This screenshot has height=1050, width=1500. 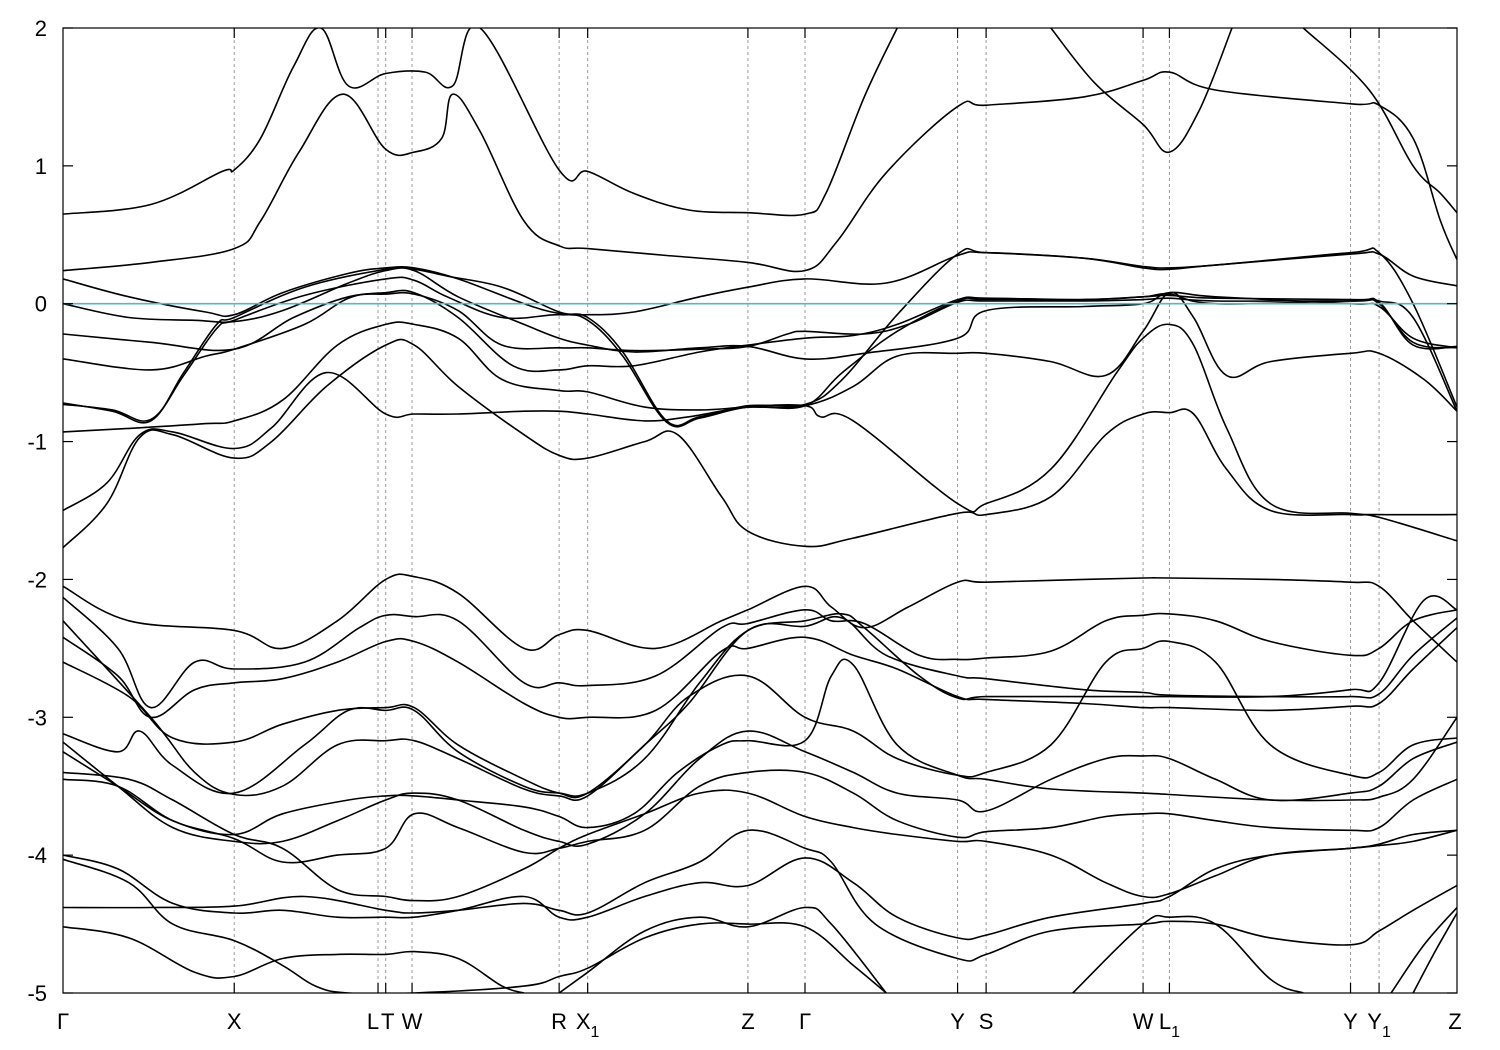 What do you see at coordinates (37, 579) in the screenshot?
I see `y-tick-label: -2` at bounding box center [37, 579].